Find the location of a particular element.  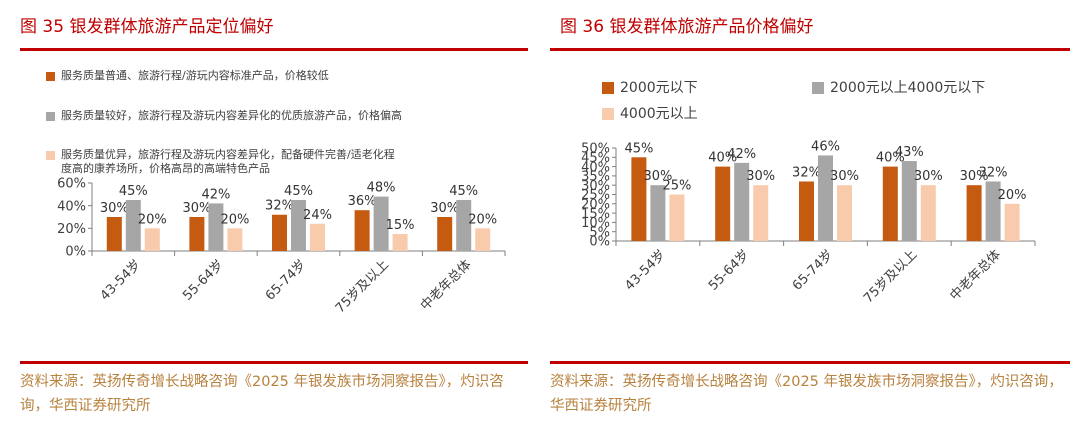

y-tick-label: 25% is located at coordinates (595, 195).